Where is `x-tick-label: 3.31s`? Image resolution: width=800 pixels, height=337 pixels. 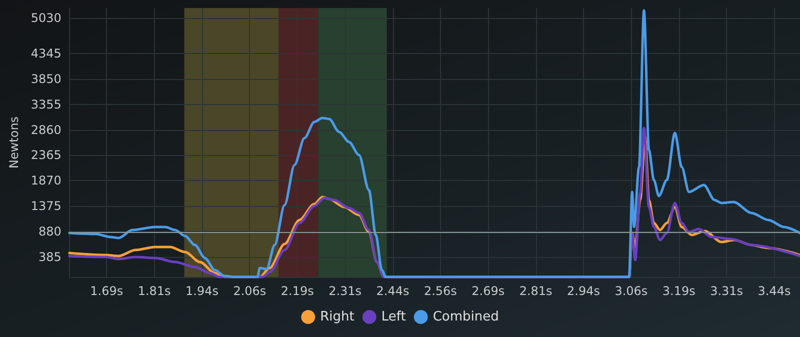 x-tick-label: 3.31s is located at coordinates (727, 291).